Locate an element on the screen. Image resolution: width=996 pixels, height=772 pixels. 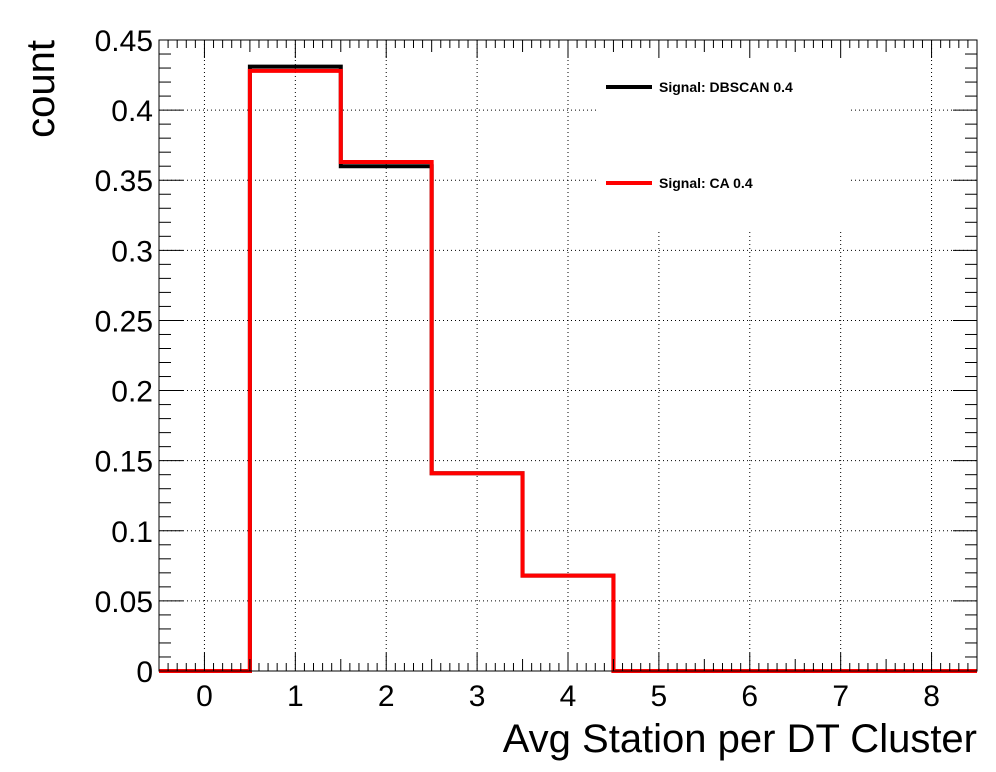
x-tick-label: 4 is located at coordinates (568, 696).